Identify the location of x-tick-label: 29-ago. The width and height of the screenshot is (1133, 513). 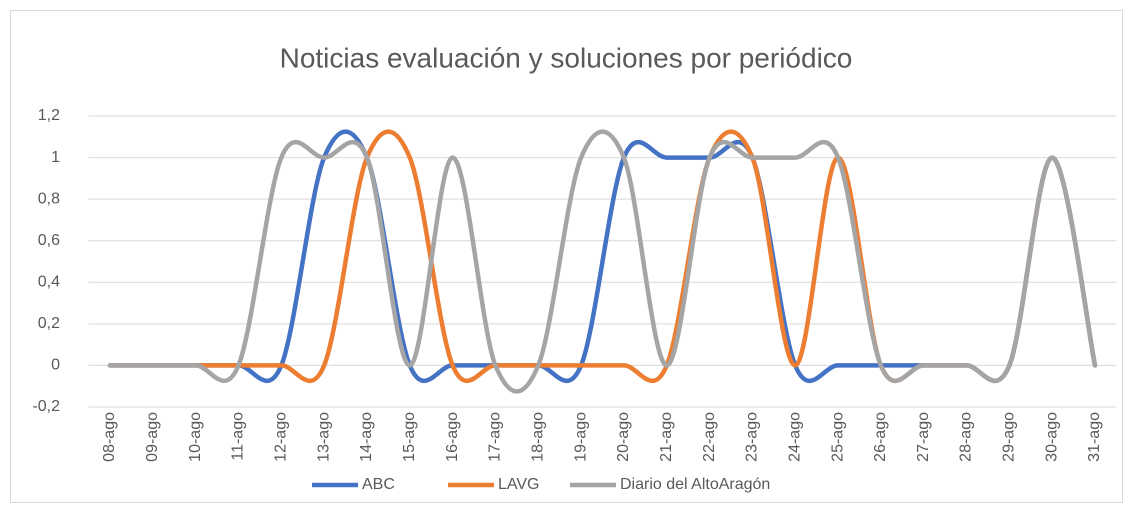
(1009, 437).